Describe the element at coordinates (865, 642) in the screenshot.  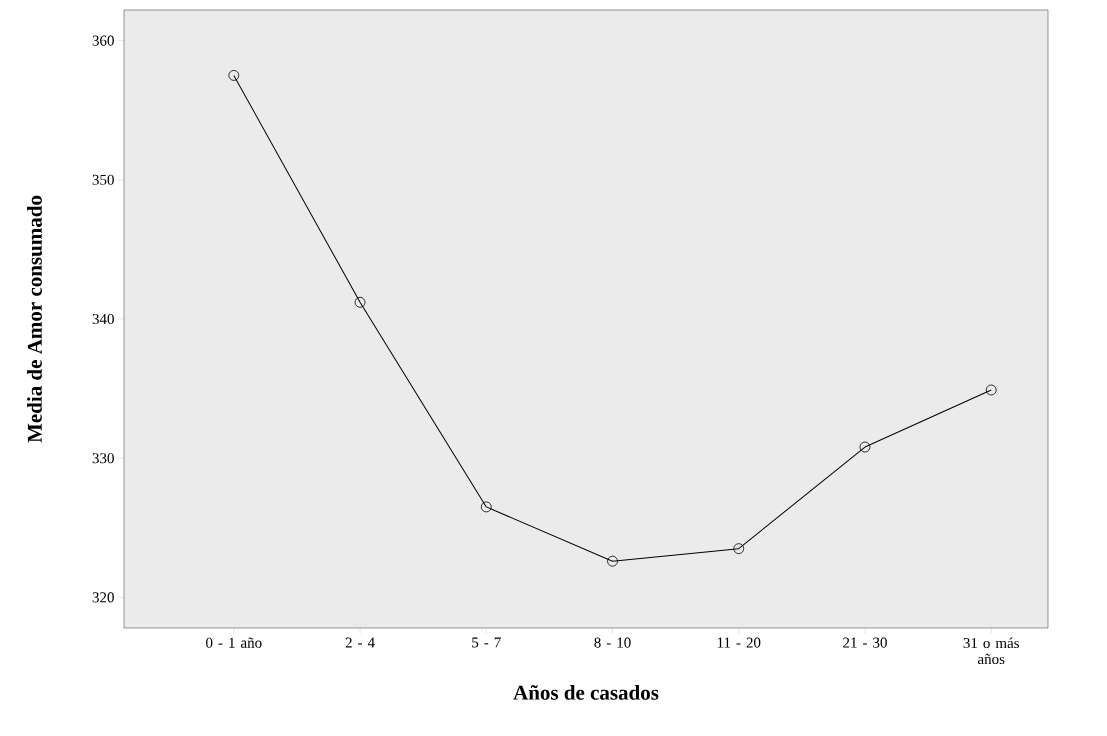
I see `x-tick-label: 21 - 30` at that location.